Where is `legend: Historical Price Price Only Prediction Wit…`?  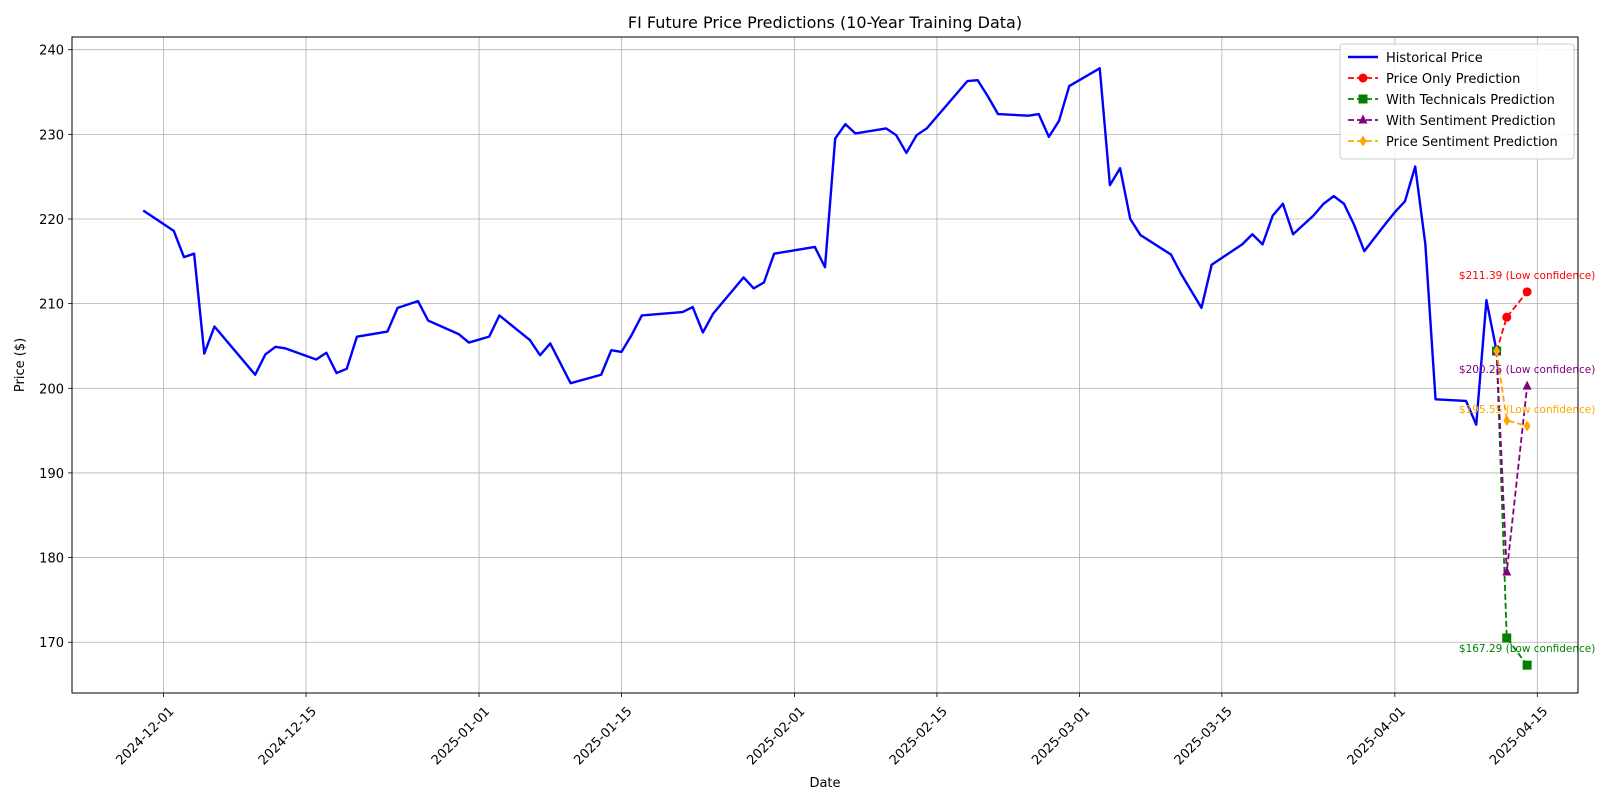
legend: Historical Price Price Only Prediction Wit… is located at coordinates (1457, 101).